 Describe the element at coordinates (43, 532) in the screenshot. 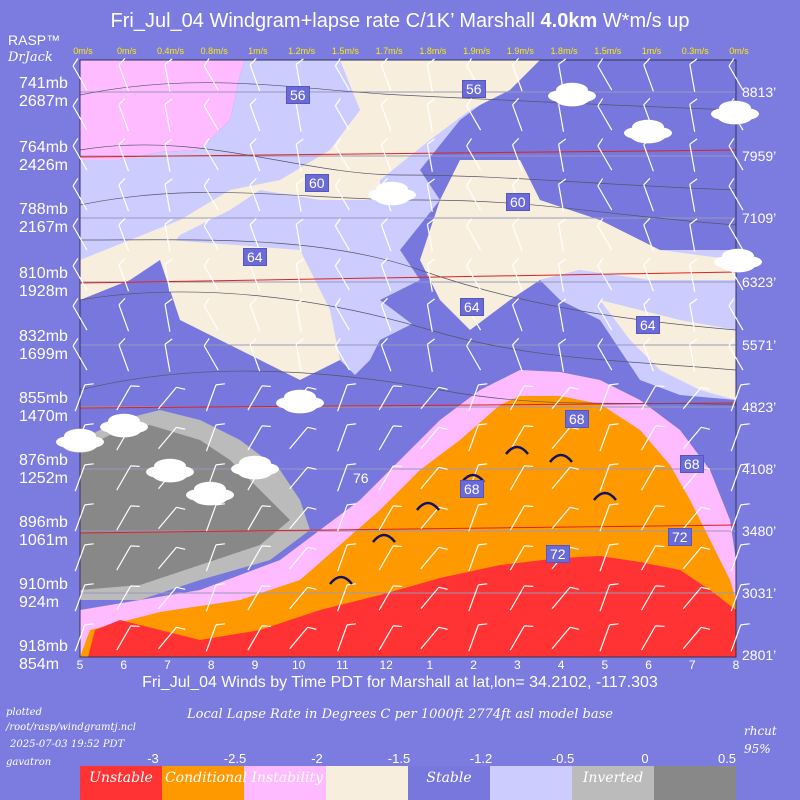

I see `left-level-label: 896mb 1061m` at that location.